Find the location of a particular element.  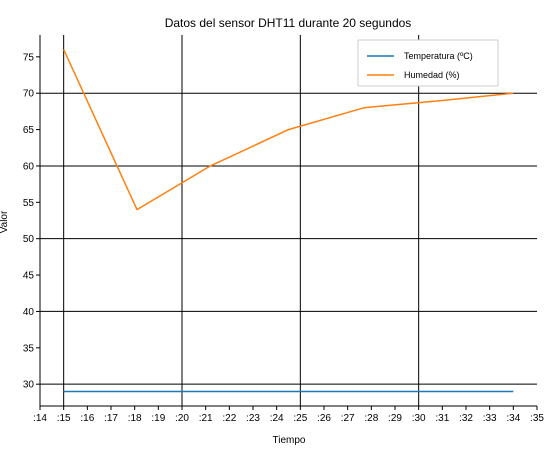

x-tick-label: :21 is located at coordinates (206, 418).